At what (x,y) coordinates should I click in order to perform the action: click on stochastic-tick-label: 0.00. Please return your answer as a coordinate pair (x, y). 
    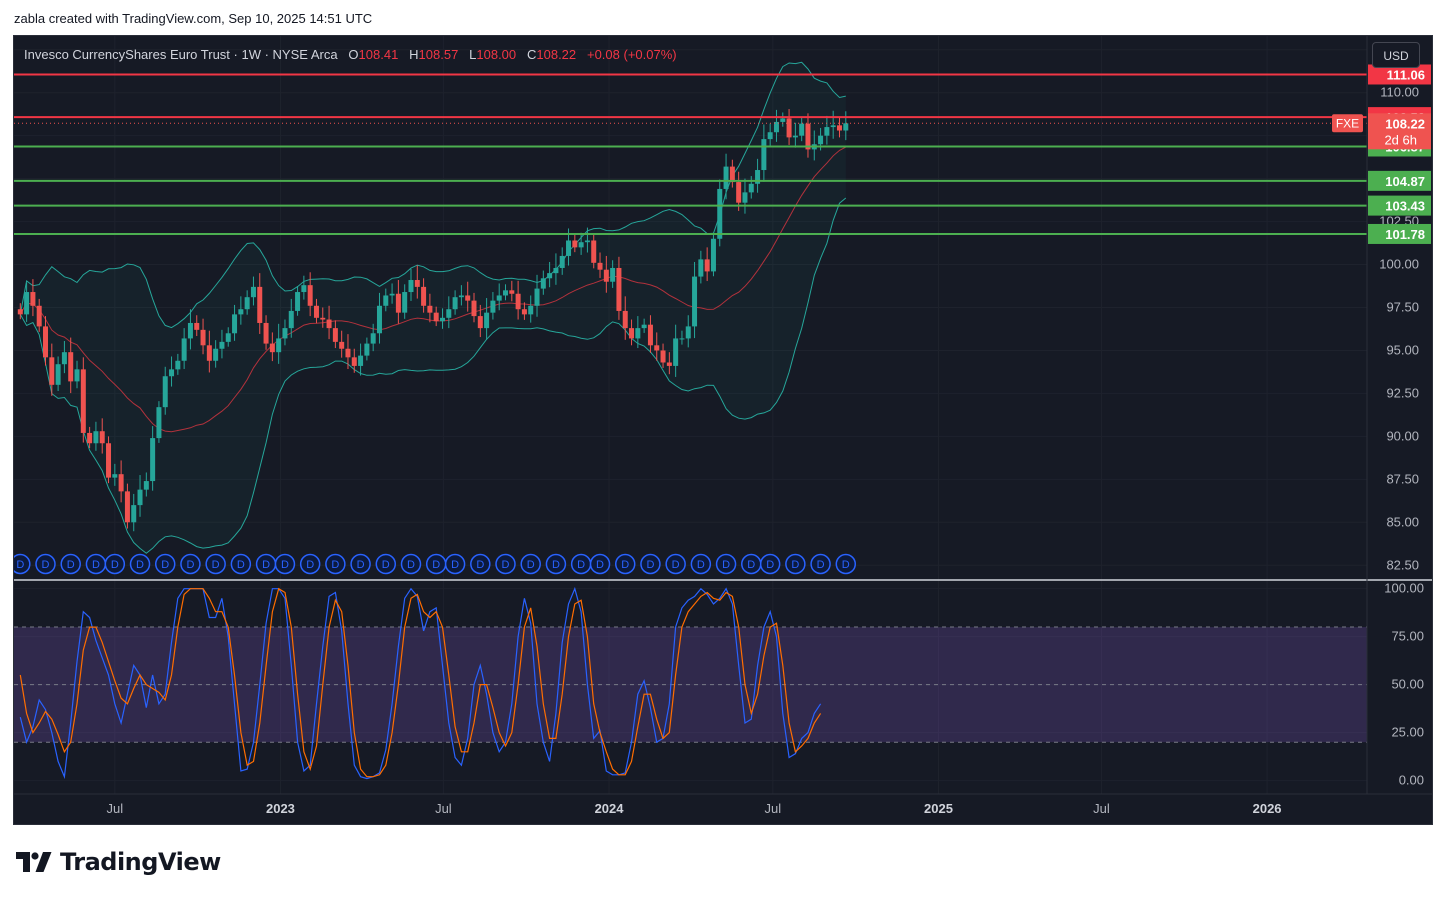
    Looking at the image, I should click on (1411, 780).